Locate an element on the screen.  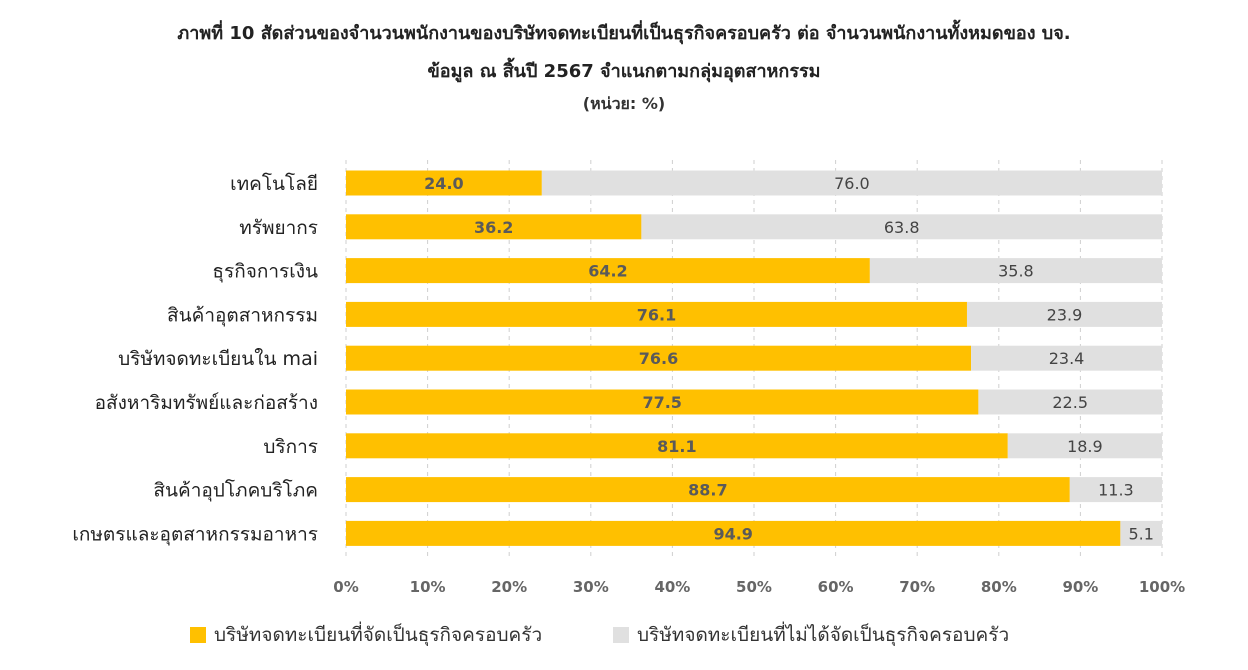
data-label-non-family: 18.9 is located at coordinates (1085, 446).